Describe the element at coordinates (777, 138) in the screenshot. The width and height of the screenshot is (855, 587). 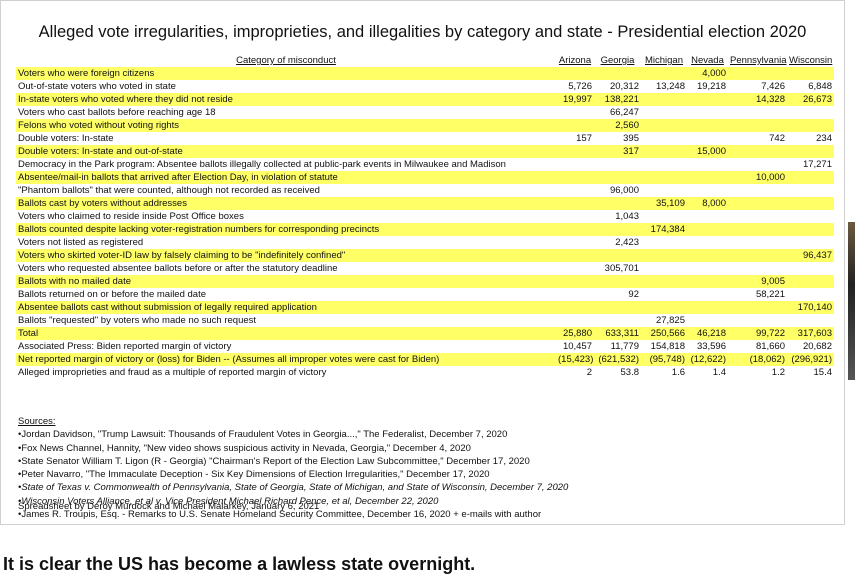
I see `table-cell: 742` at that location.